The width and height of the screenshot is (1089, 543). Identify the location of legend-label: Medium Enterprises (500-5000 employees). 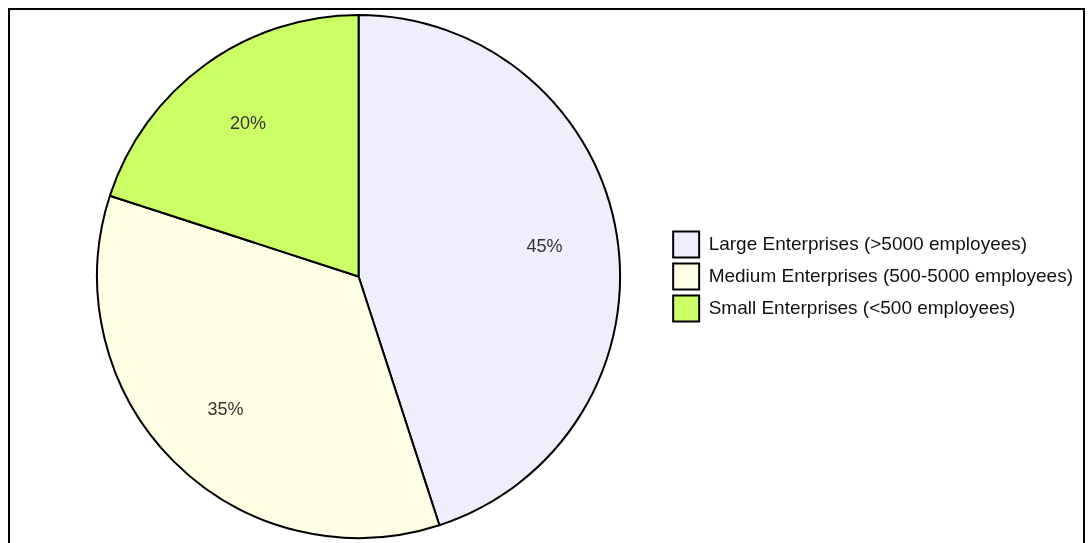
(890, 275).